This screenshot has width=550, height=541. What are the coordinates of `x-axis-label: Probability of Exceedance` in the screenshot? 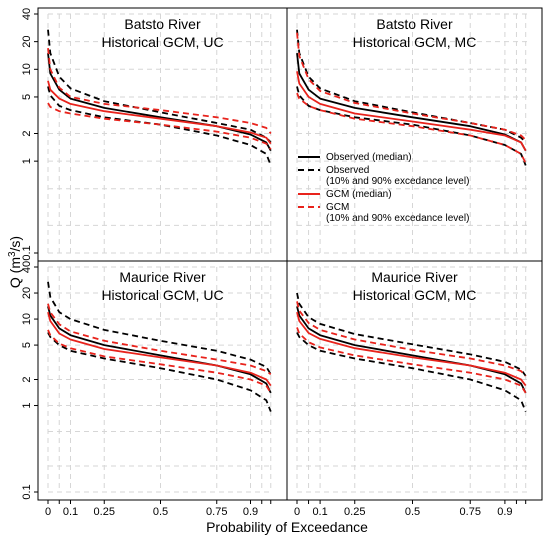 It's located at (287, 527).